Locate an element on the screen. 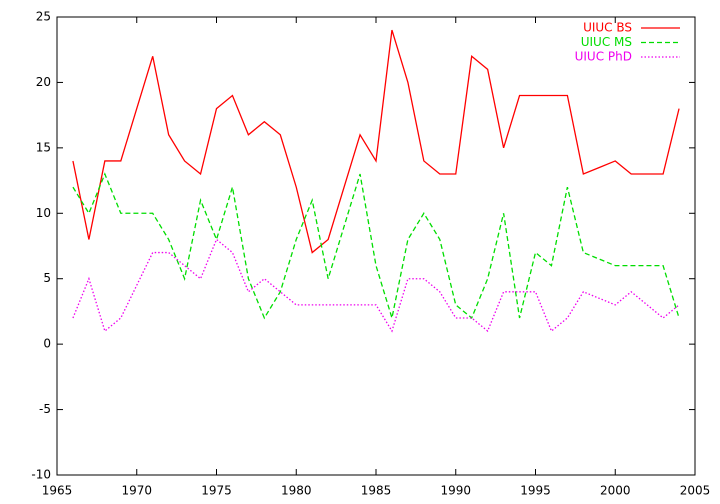 Image resolution: width=720 pixels, height=504 pixels. x-tick-label: 1980 is located at coordinates (296, 491).